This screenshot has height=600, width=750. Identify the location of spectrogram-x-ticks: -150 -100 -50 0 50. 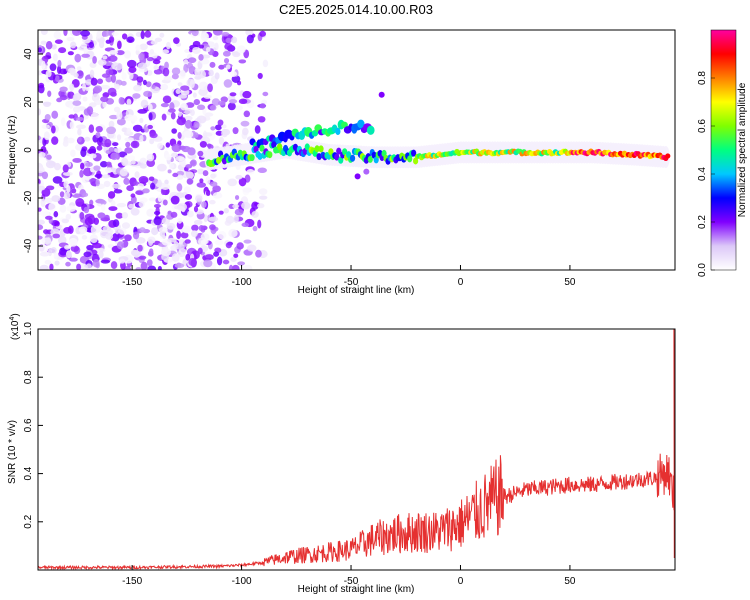
(349, 276).